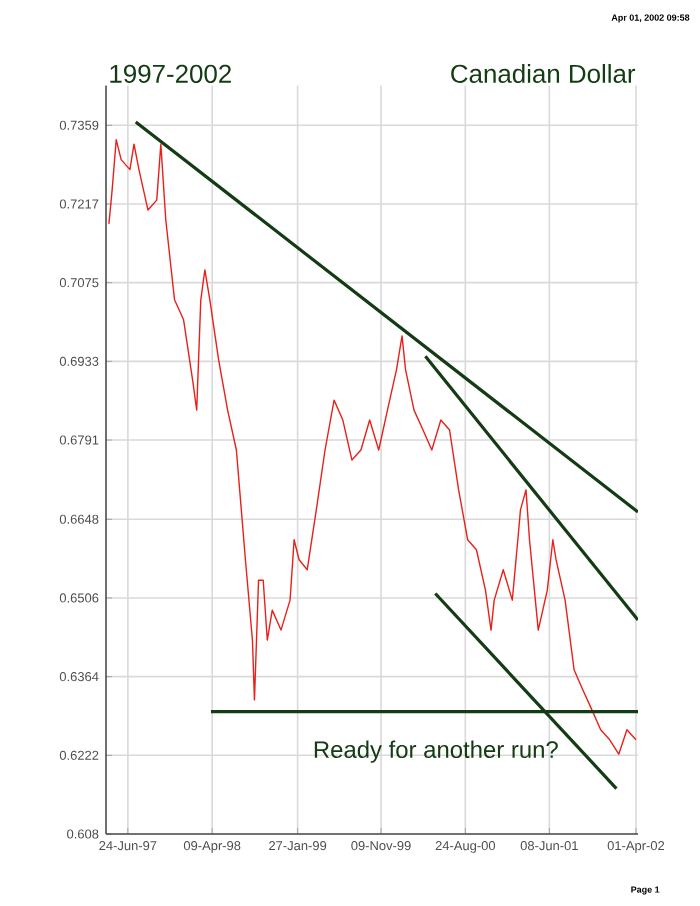 The width and height of the screenshot is (700, 906). I want to click on chart-subtitle: 1997-2002, so click(170, 73).